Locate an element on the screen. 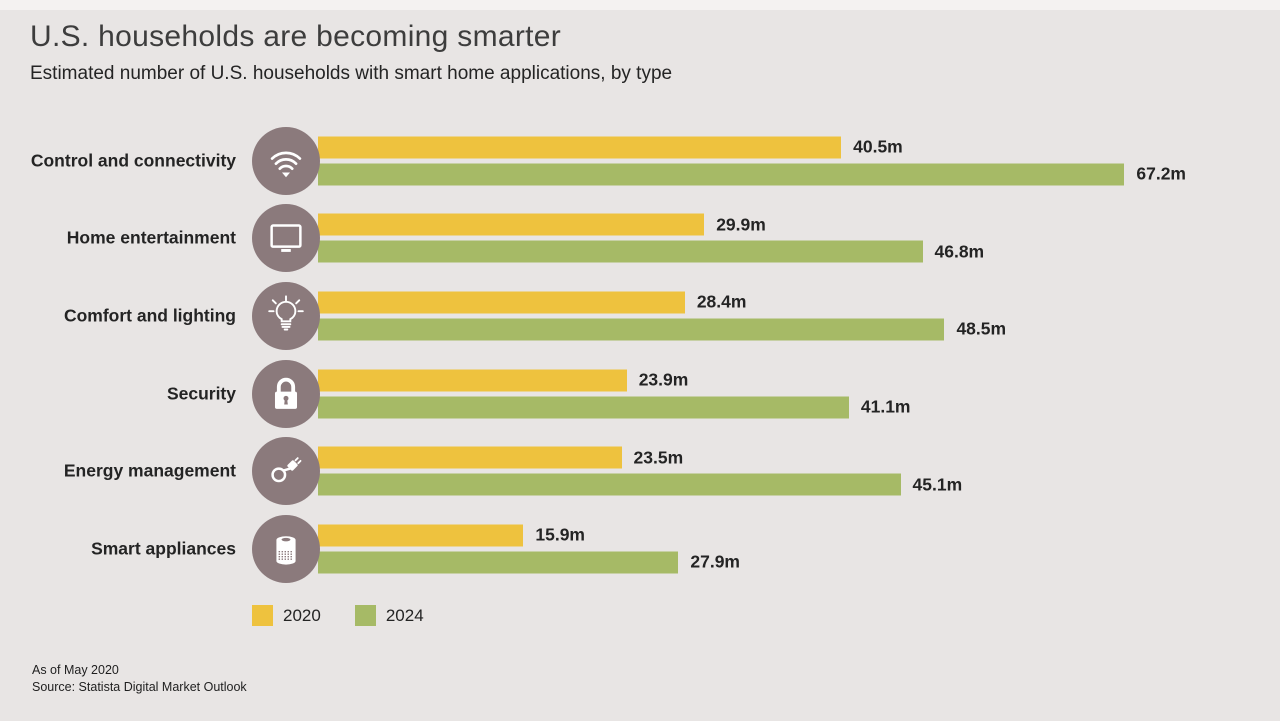 This screenshot has width=1280, height=721. bar-value-2020: 29.9m is located at coordinates (741, 224).